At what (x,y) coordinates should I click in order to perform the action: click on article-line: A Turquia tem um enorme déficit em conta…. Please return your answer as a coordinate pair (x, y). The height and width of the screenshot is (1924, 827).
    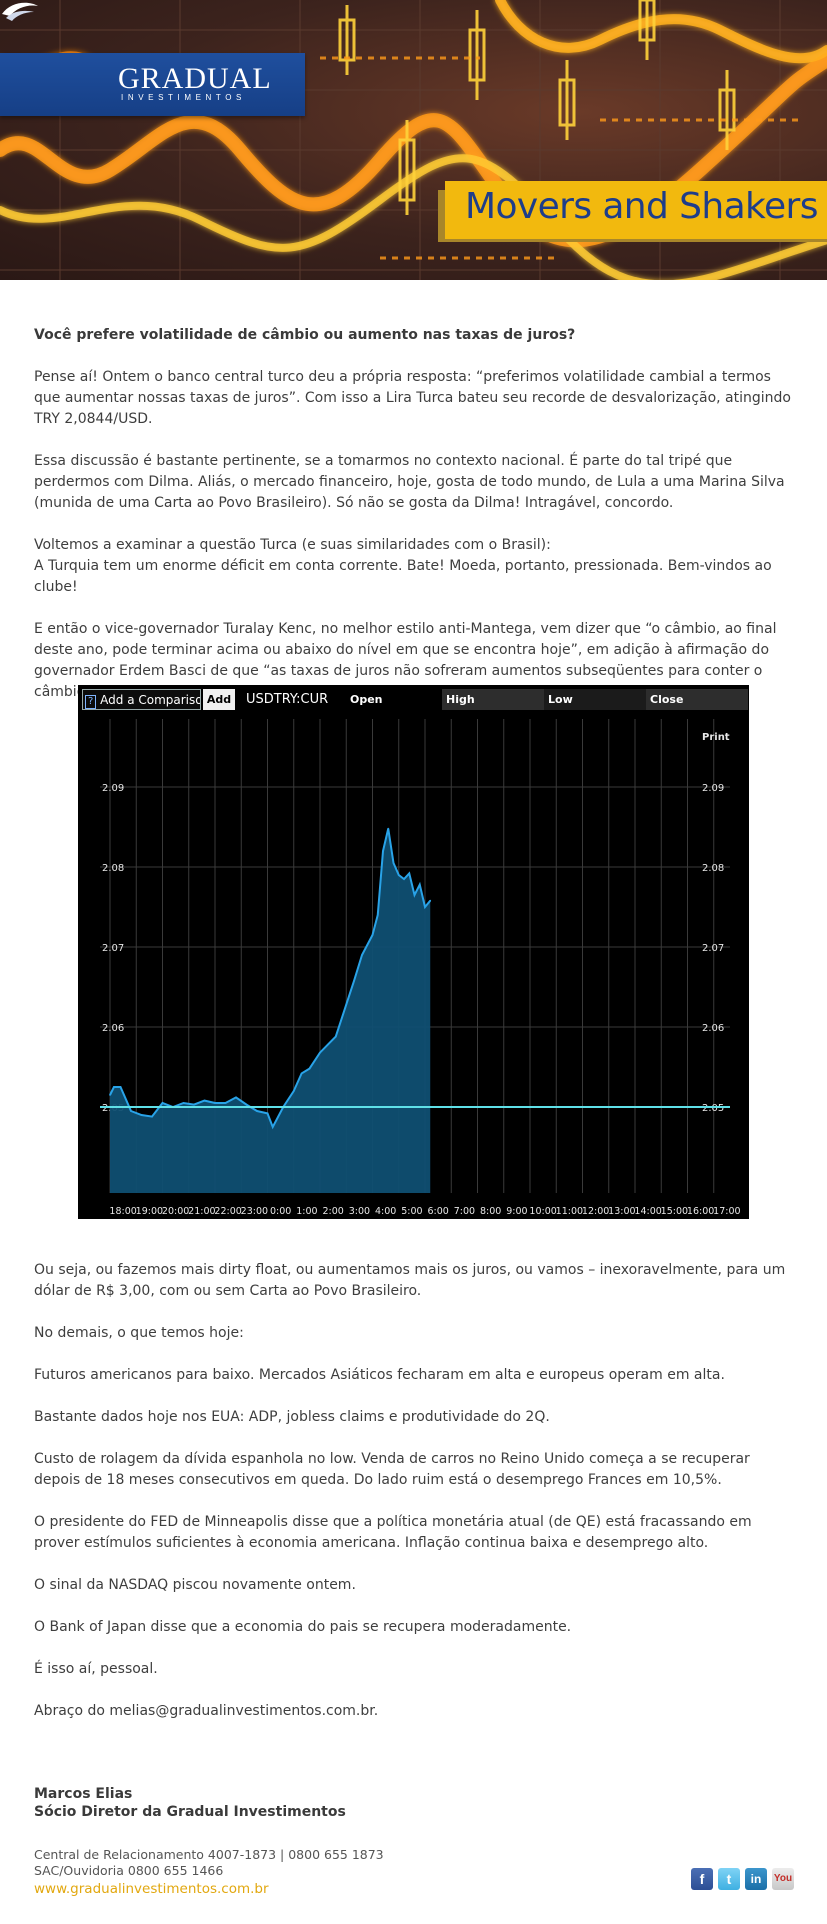
    Looking at the image, I should click on (403, 576).